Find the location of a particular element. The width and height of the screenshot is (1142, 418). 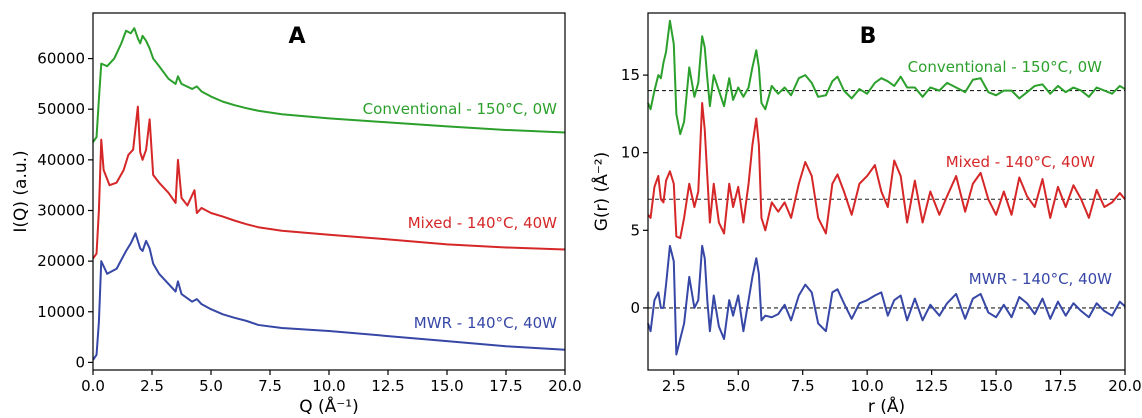

series-line-mixed is located at coordinates (886, 171).